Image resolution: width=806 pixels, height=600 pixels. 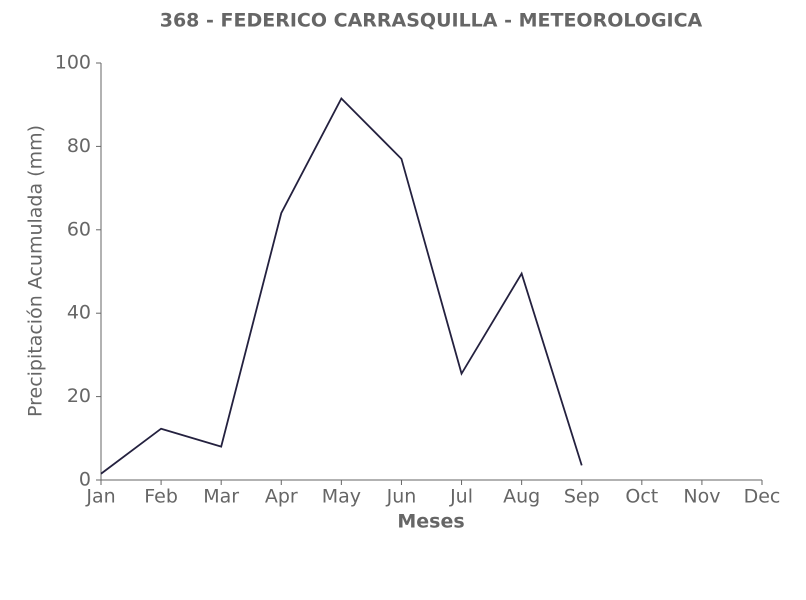 I want to click on x-tick-label: Jul, so click(x=461, y=497).